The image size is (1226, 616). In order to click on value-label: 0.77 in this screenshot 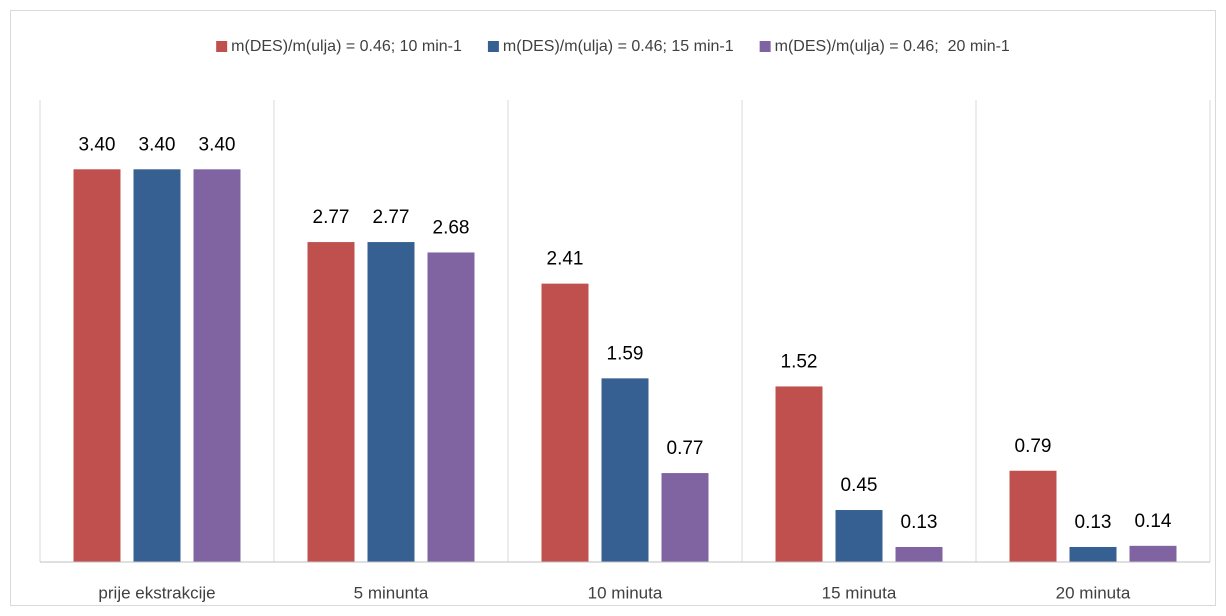, I will do `click(685, 448)`.